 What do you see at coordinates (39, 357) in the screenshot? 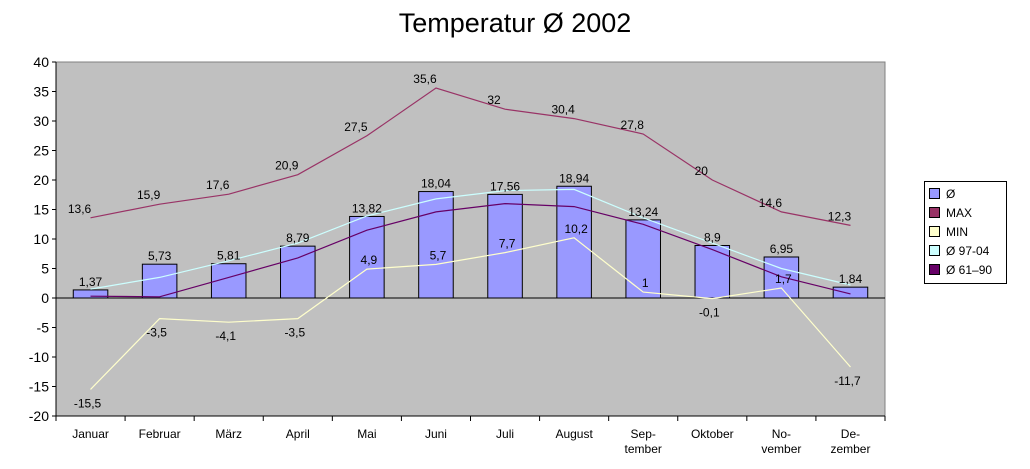
I see `y-tick-label: -10` at bounding box center [39, 357].